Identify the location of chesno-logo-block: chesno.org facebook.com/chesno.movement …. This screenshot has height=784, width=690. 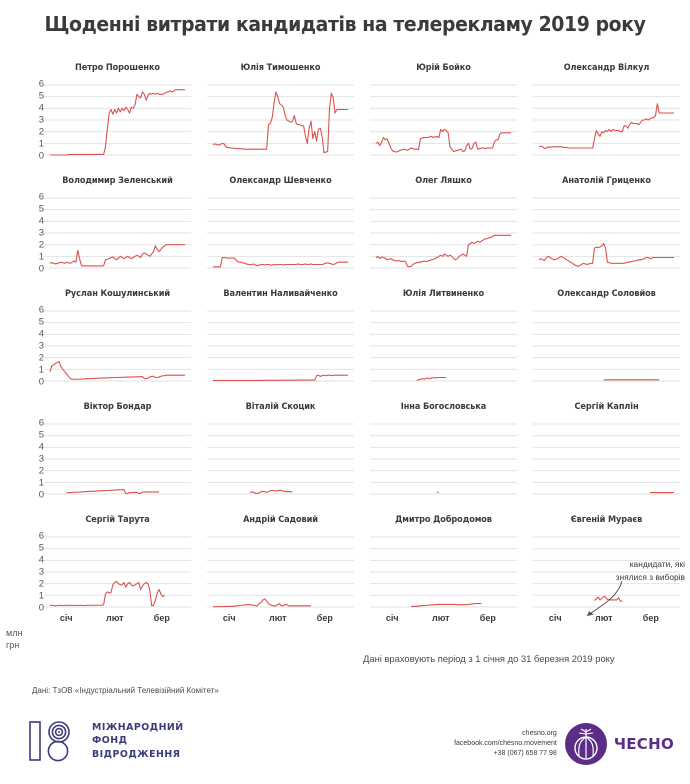
(564, 744).